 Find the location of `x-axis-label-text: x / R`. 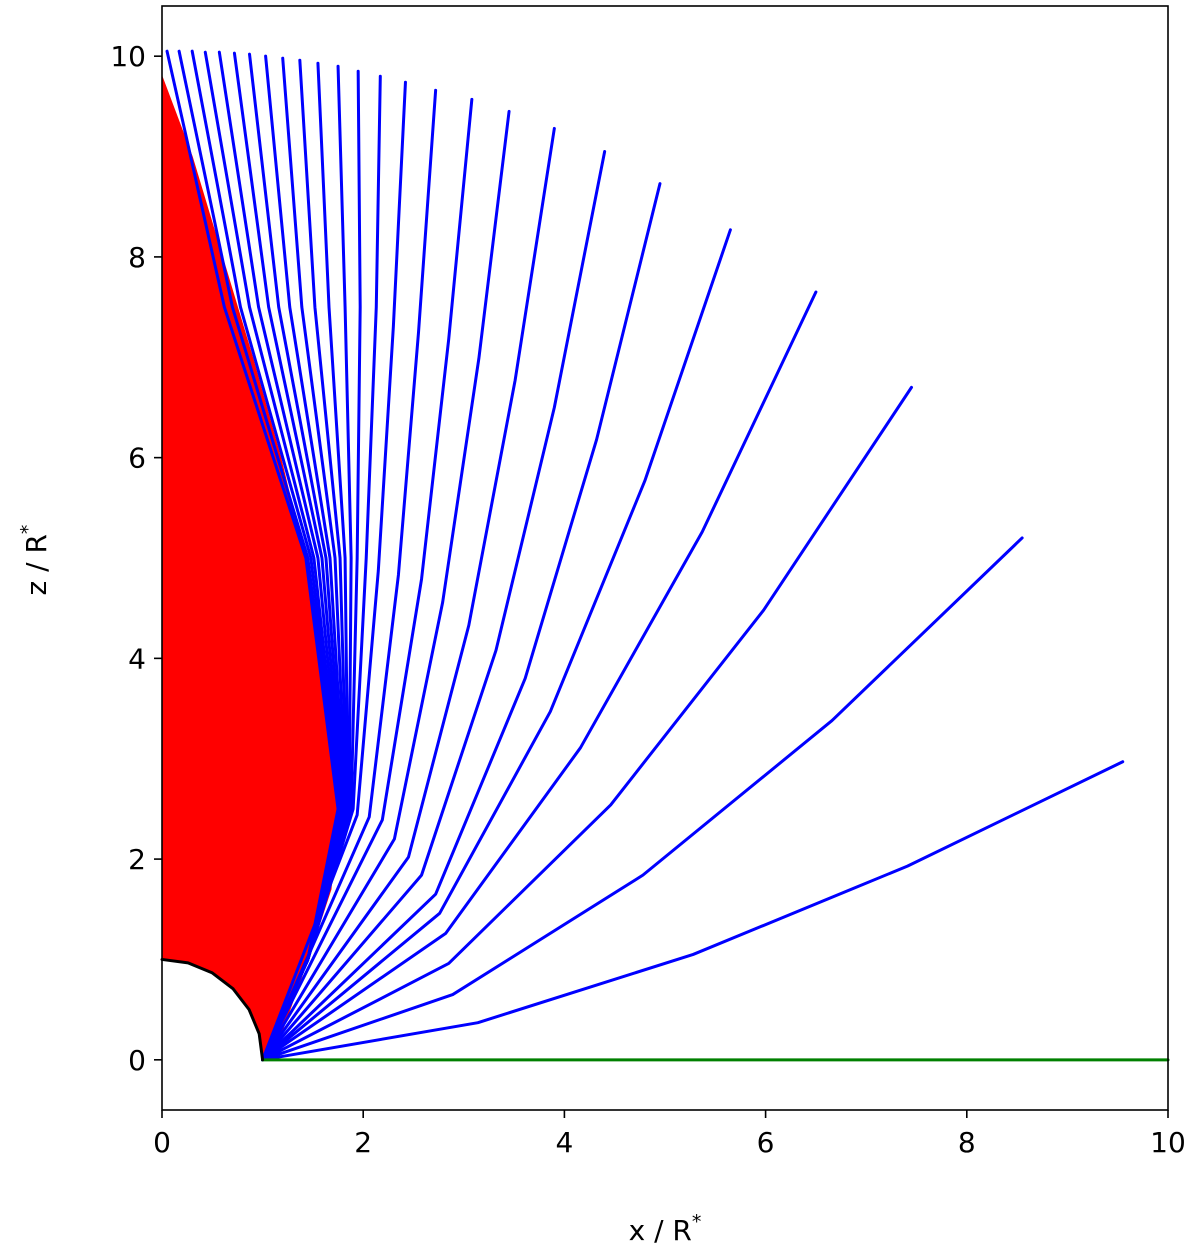

x-axis-label-text: x / R is located at coordinates (660, 1230).